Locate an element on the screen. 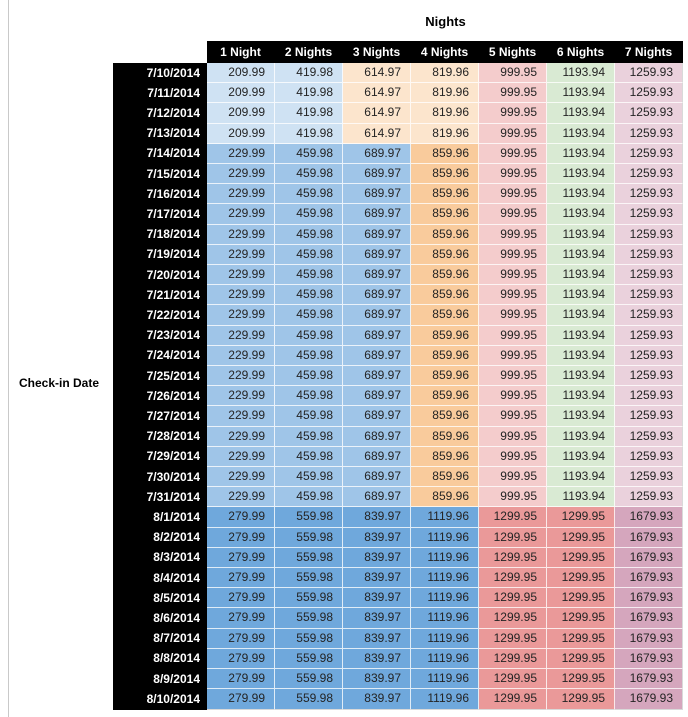  row-header-date: 7/13/2014 is located at coordinates (160, 133).